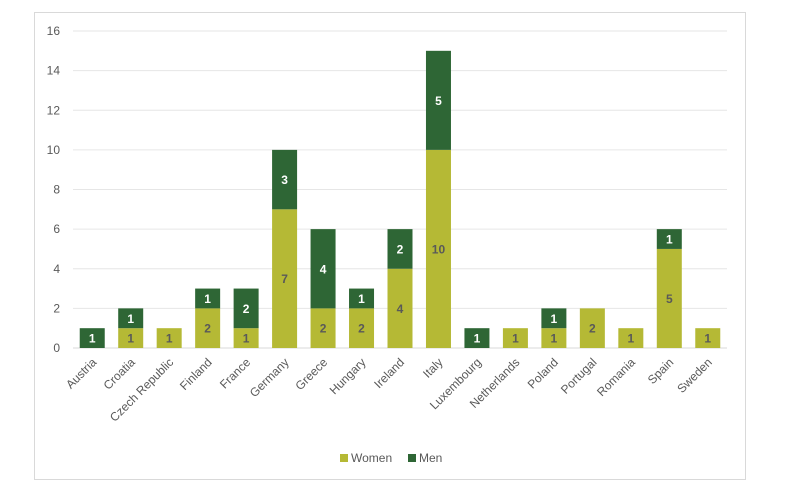  Describe the element at coordinates (344, 458) in the screenshot. I see `legend-swatch-women` at that location.